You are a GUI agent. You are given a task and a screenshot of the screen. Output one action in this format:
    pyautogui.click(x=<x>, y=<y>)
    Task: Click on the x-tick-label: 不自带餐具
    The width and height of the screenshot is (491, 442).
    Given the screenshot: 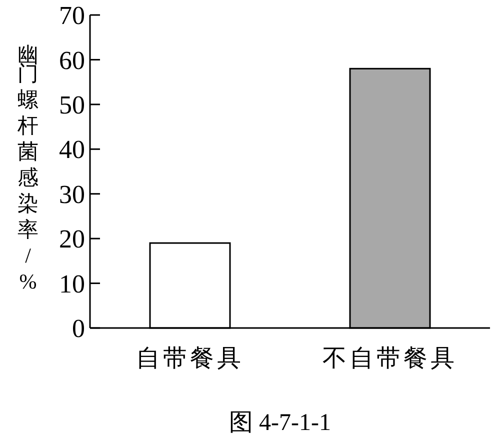 What is the action you would take?
    pyautogui.click(x=390, y=359)
    